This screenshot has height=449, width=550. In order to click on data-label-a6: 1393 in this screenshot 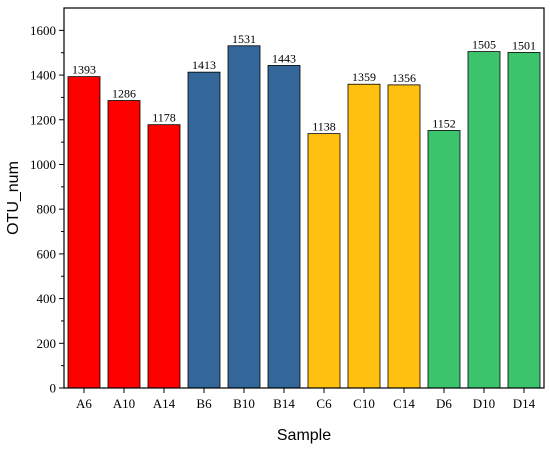, I will do `click(84, 70)`.